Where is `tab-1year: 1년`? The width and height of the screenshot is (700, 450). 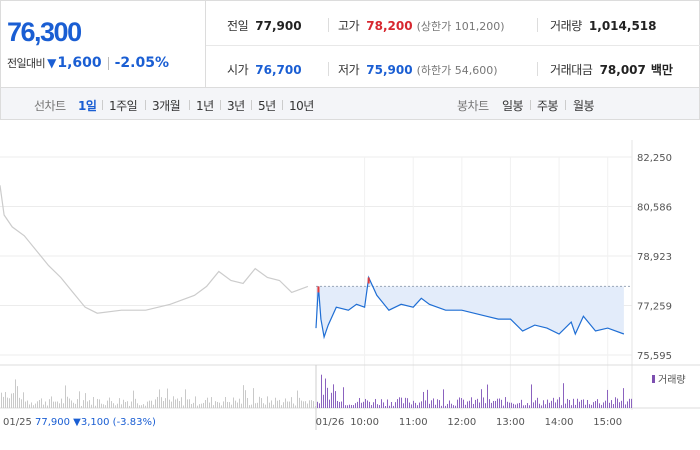 tab-1year: 1년 is located at coordinates (205, 106).